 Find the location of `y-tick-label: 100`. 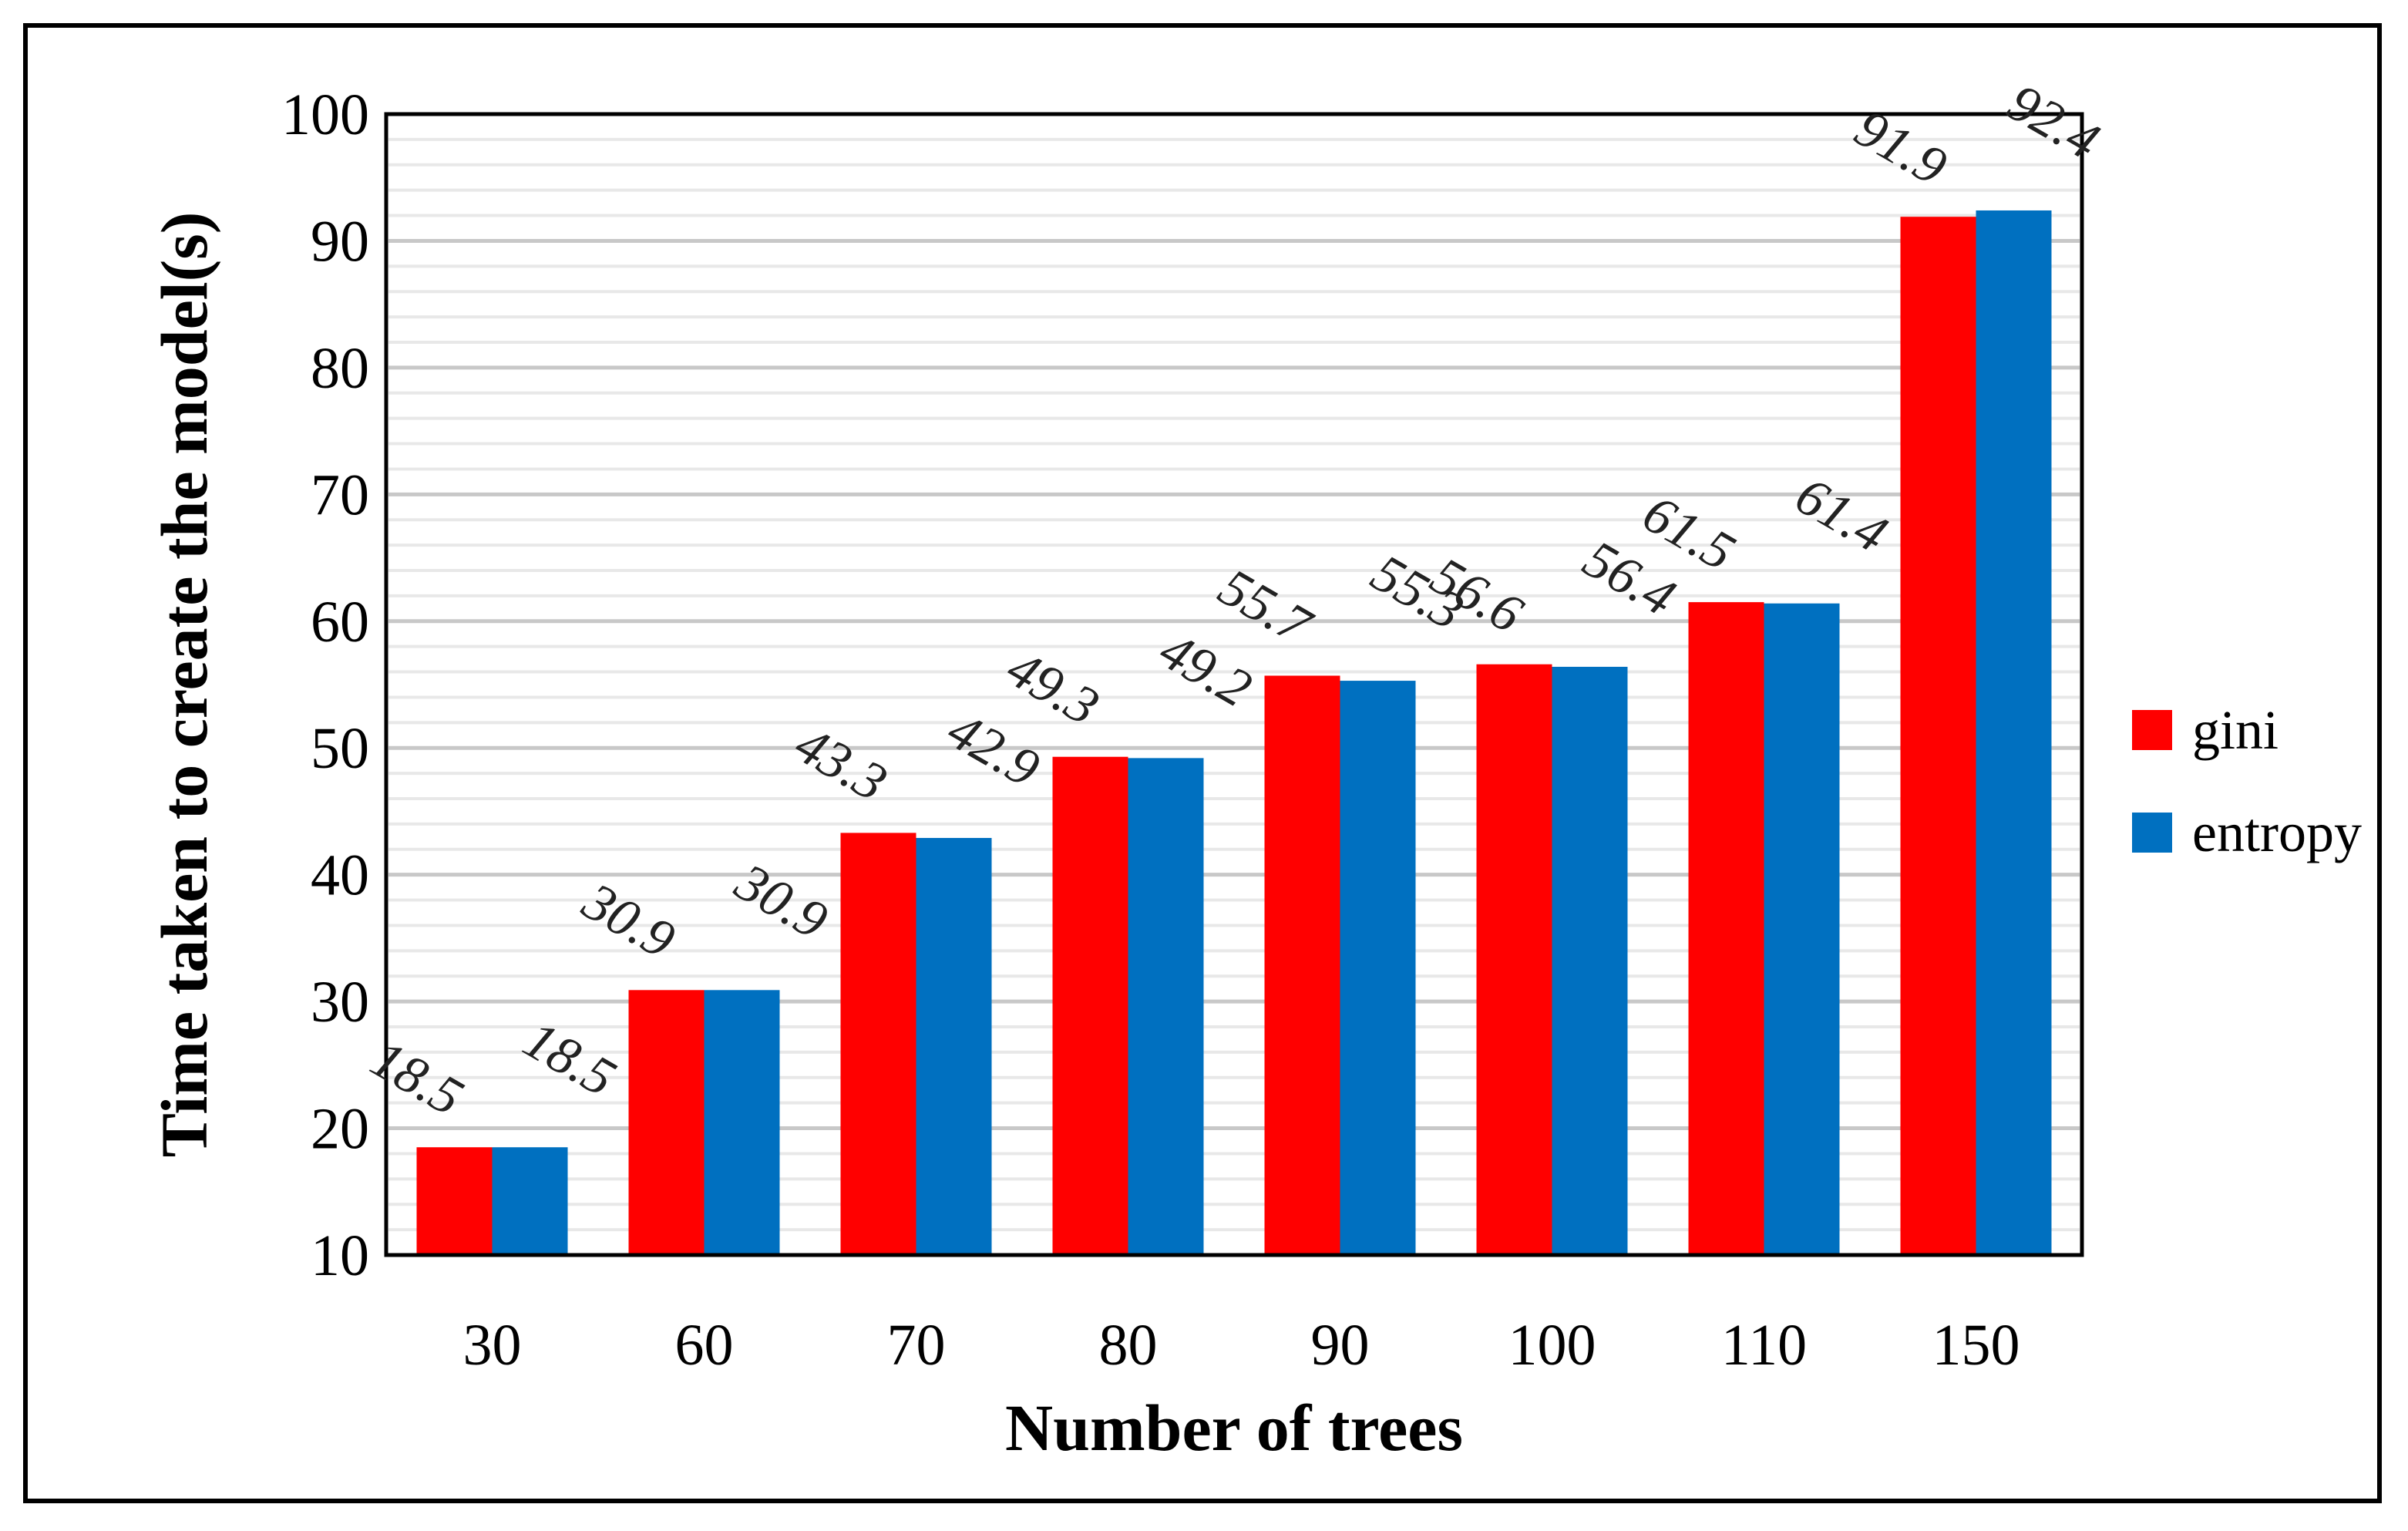

y-tick-label: 100 is located at coordinates (325, 114).